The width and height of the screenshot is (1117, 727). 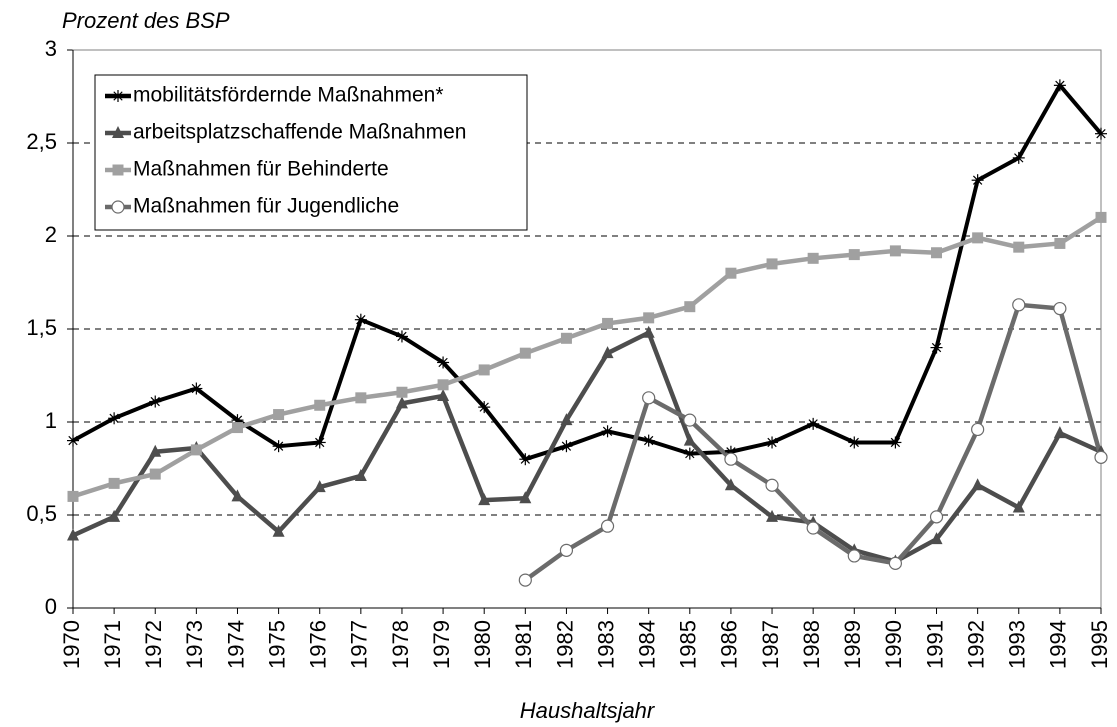 What do you see at coordinates (523, 644) in the screenshot?
I see `x-tick-label: 1981` at bounding box center [523, 644].